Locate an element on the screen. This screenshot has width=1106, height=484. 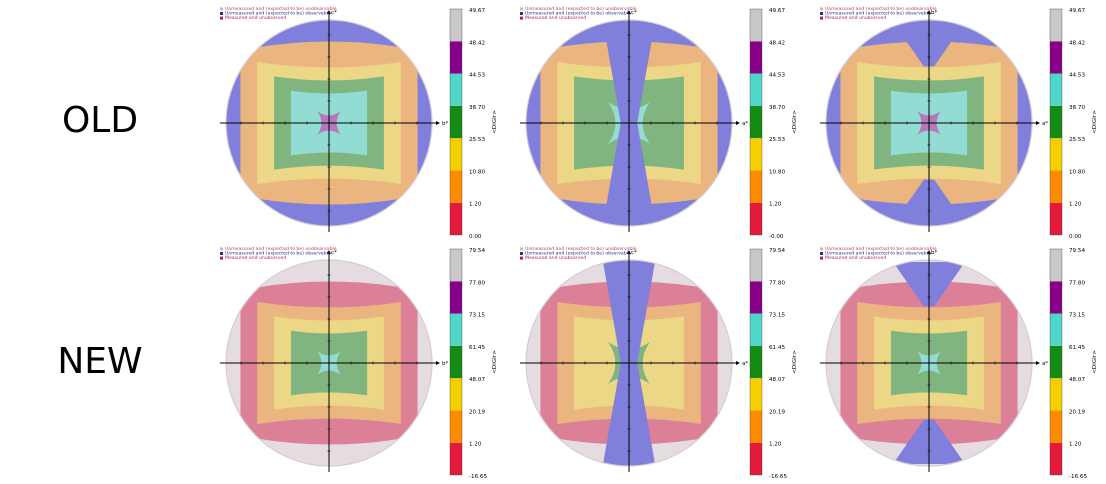
colorbar-tick-label: 0.00 is located at coordinates (475, 237).